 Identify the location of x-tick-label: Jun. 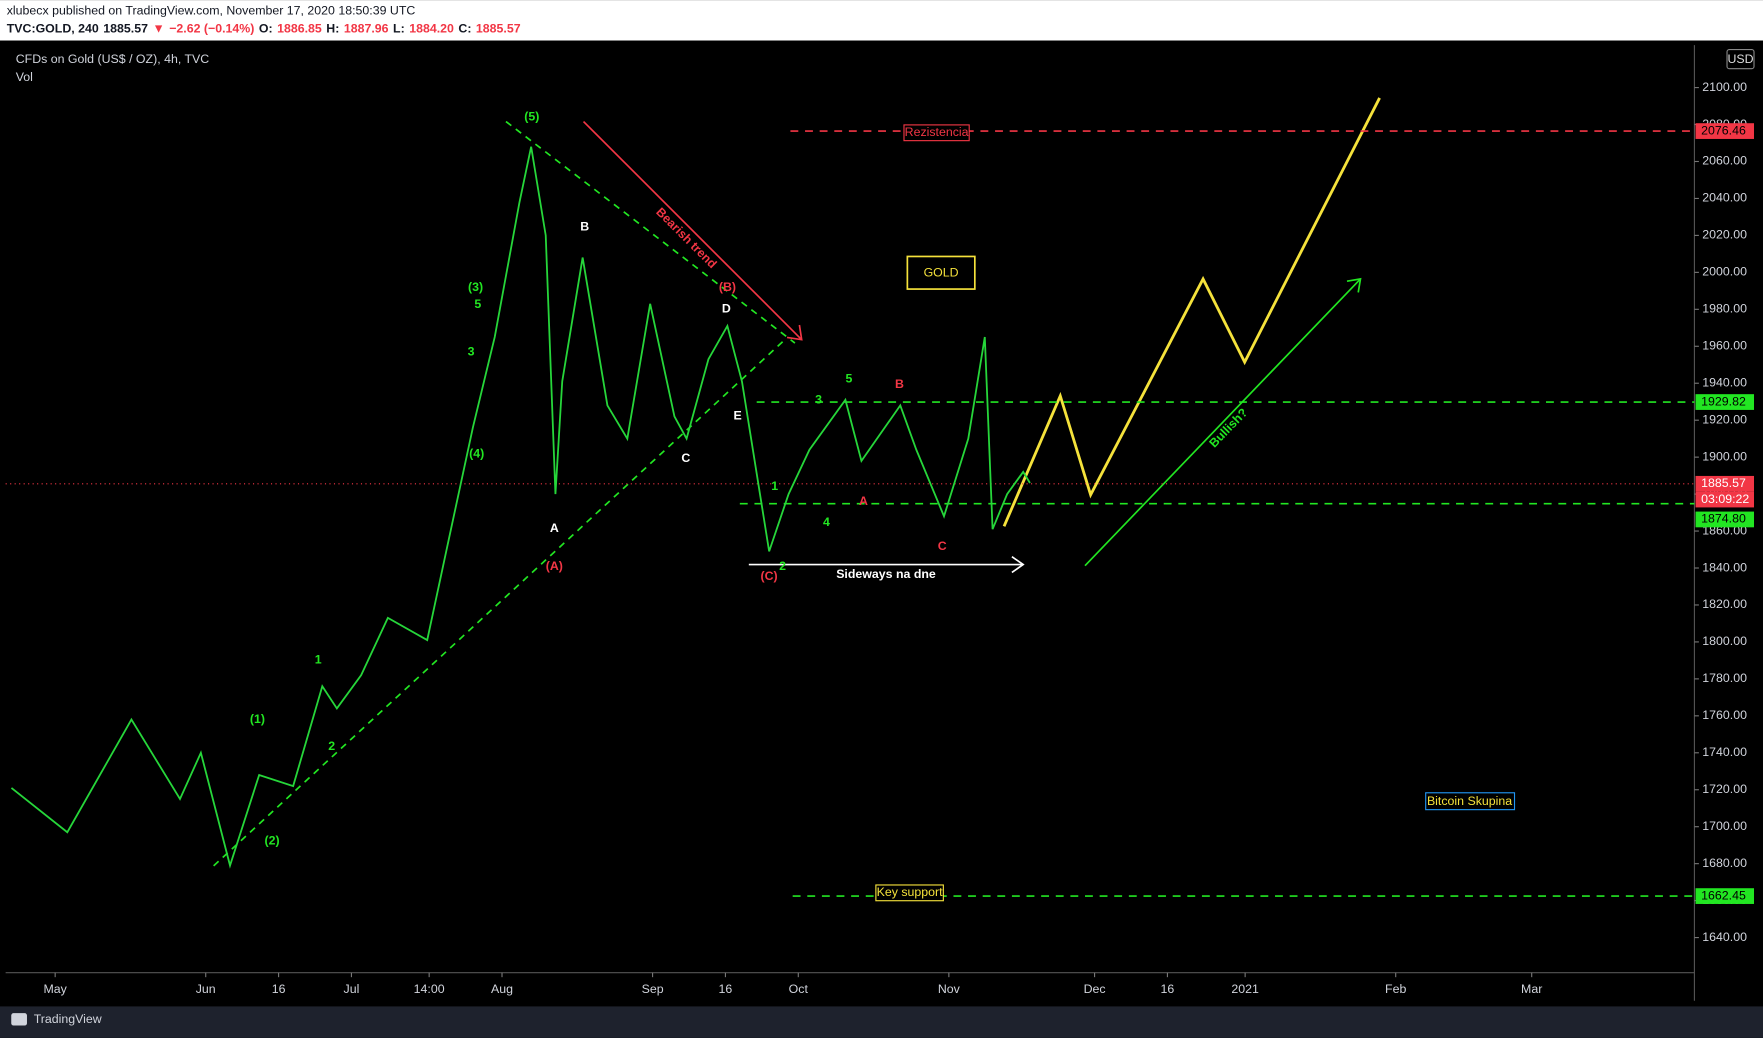
(206, 989).